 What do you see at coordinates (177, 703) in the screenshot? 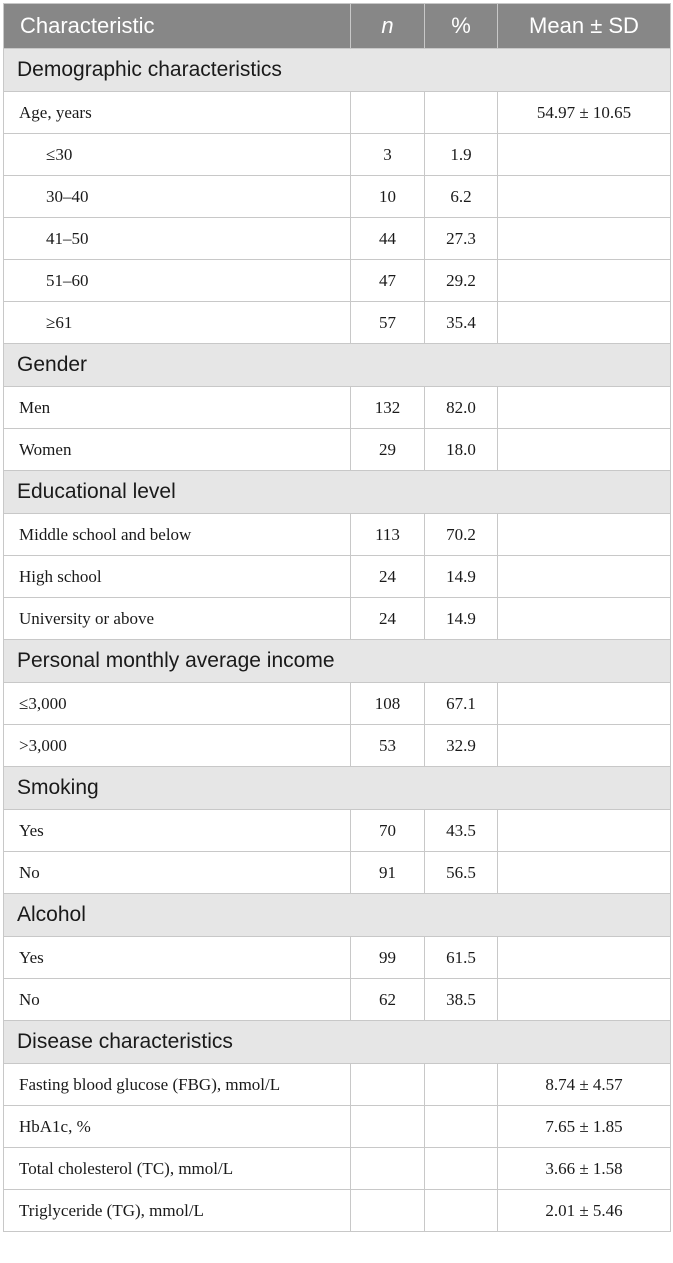
I see `row-label: ≤3,000` at bounding box center [177, 703].